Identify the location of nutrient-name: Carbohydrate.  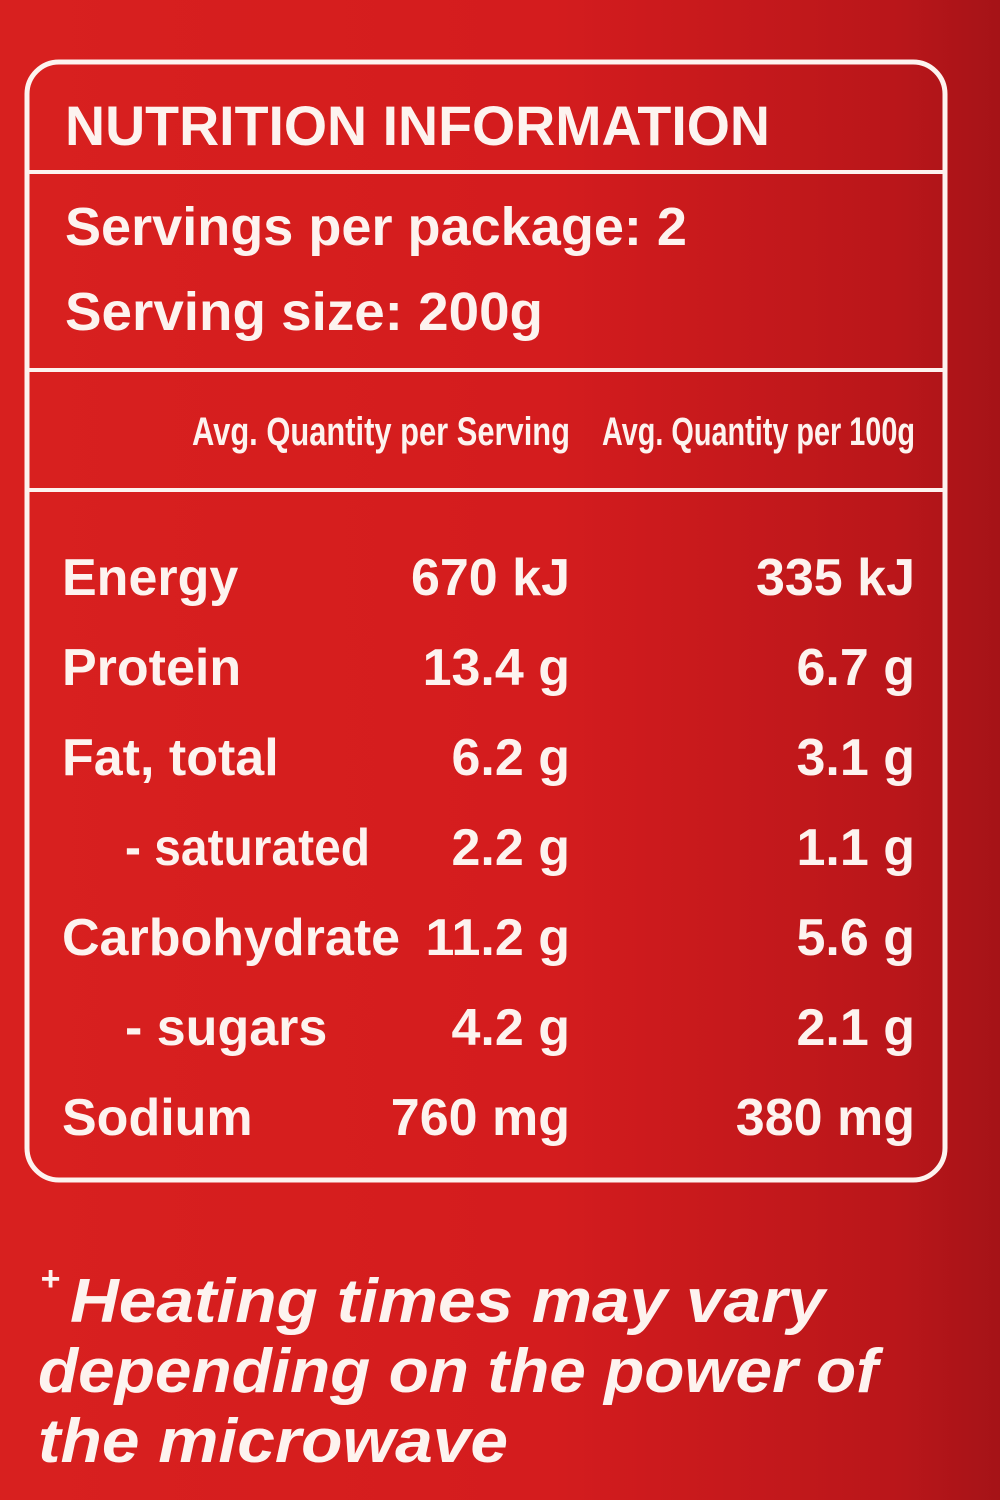
(231, 938).